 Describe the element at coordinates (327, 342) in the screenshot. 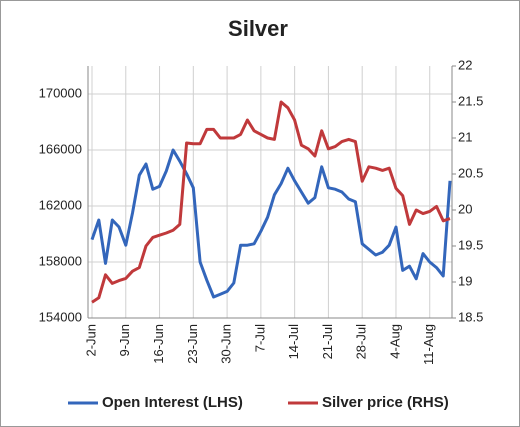

I see `x-tick-label: 21-Jul` at that location.